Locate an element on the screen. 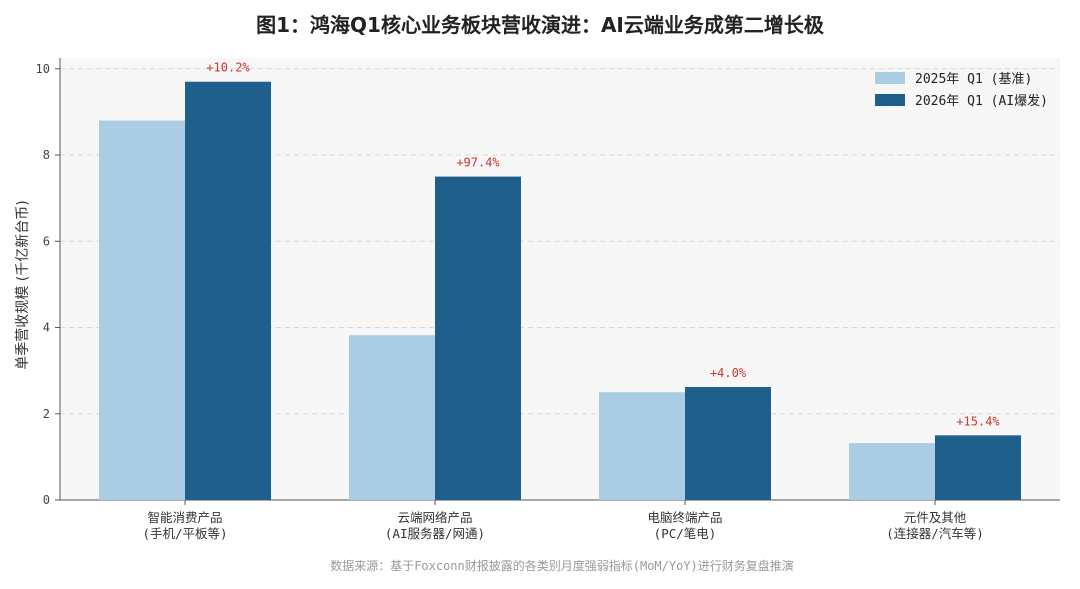 This screenshot has width=1080, height=589. y-tick-label: 2 is located at coordinates (46, 414).